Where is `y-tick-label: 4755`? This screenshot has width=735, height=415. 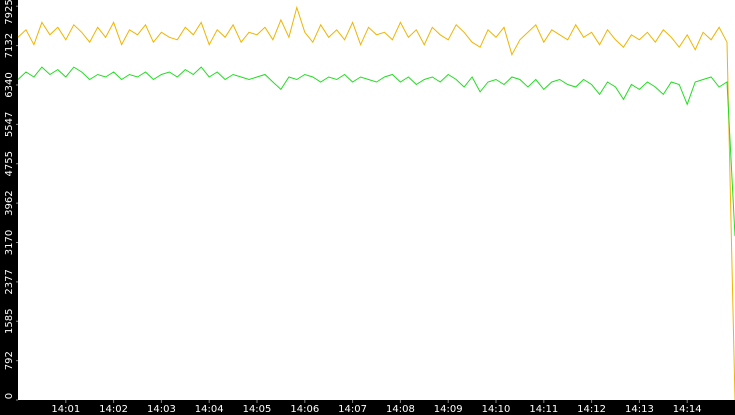
y-tick-label: 4755 is located at coordinates (9, 163).